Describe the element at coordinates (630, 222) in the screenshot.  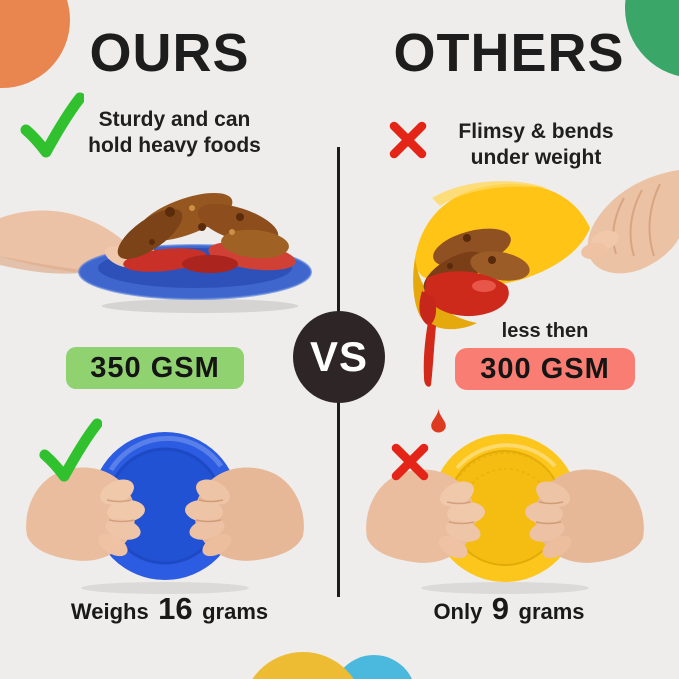
I see `gripping-hand` at that location.